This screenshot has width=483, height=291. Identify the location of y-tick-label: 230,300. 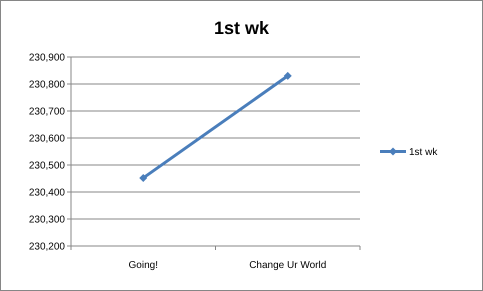
(47, 220).